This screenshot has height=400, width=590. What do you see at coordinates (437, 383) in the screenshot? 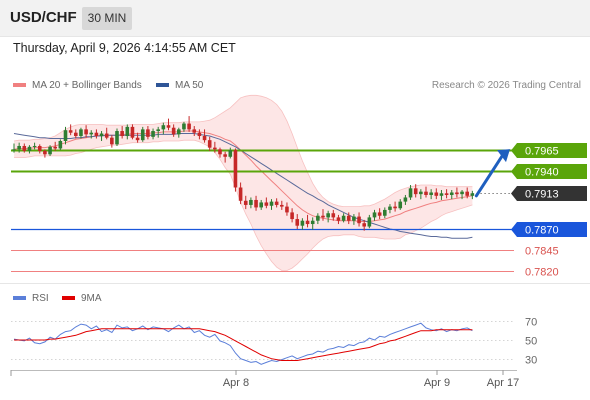
I see `x-axis-tick-label: Apr 9` at bounding box center [437, 383].